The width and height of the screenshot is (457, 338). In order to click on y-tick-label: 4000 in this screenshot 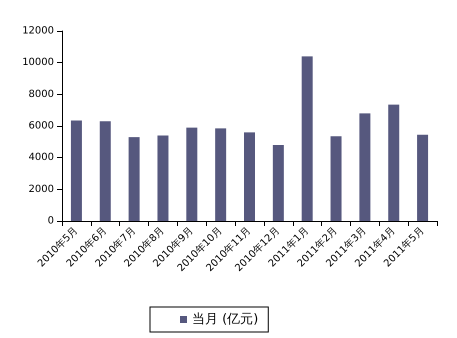, I will do `click(41, 158)`.